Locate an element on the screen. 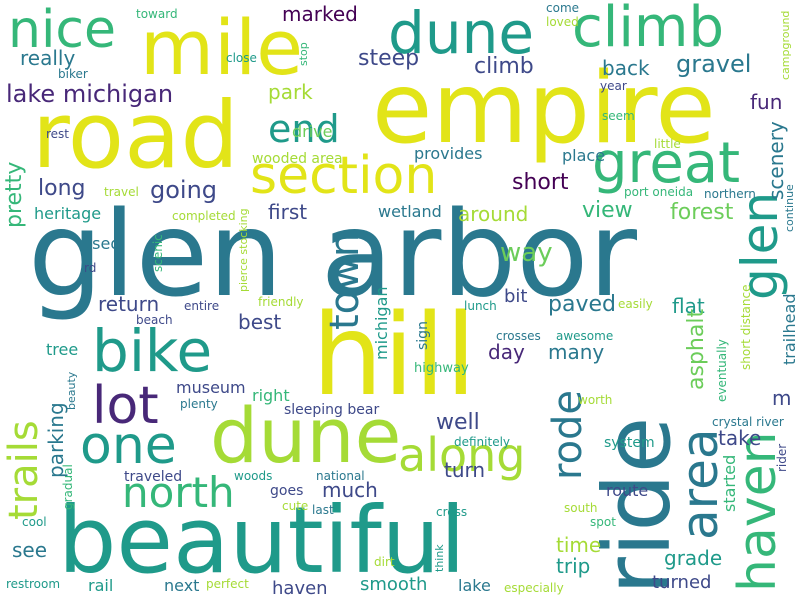 The width and height of the screenshot is (800, 600). cloud-word: rider is located at coordinates (782, 457).